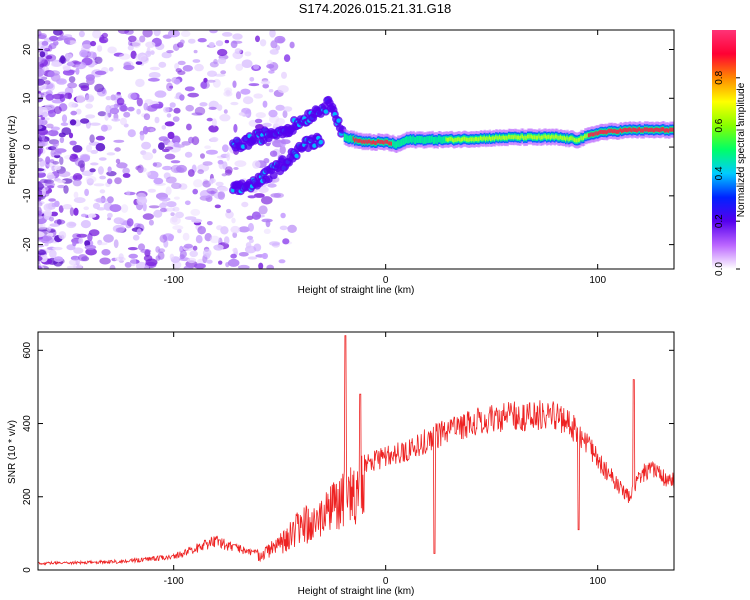 The width and height of the screenshot is (750, 600). I want to click on colorbar-strip, so click(724, 149).